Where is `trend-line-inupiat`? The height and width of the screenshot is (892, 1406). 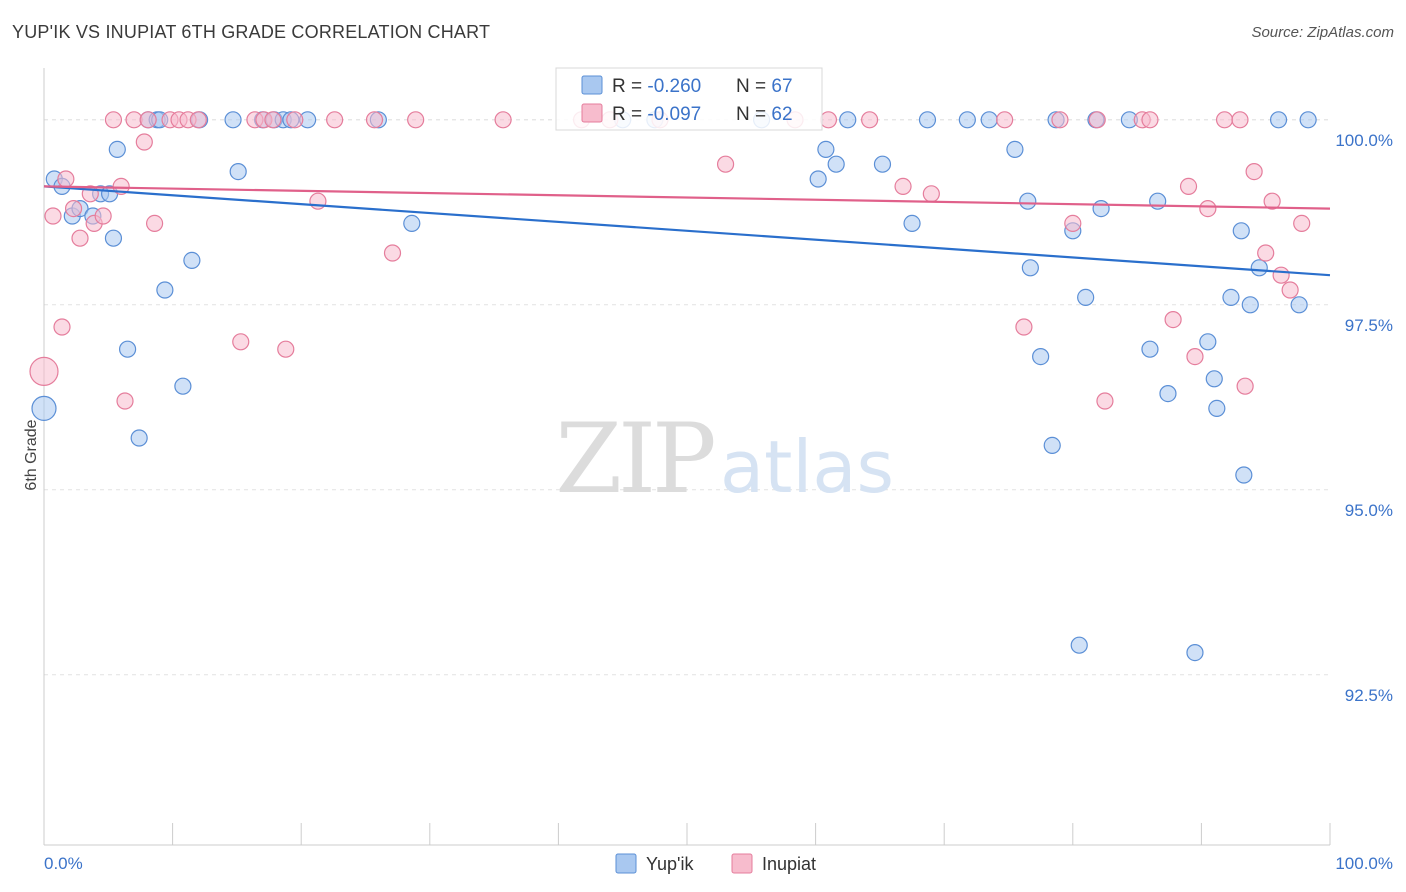 trend-line-inupiat is located at coordinates (687, 197).